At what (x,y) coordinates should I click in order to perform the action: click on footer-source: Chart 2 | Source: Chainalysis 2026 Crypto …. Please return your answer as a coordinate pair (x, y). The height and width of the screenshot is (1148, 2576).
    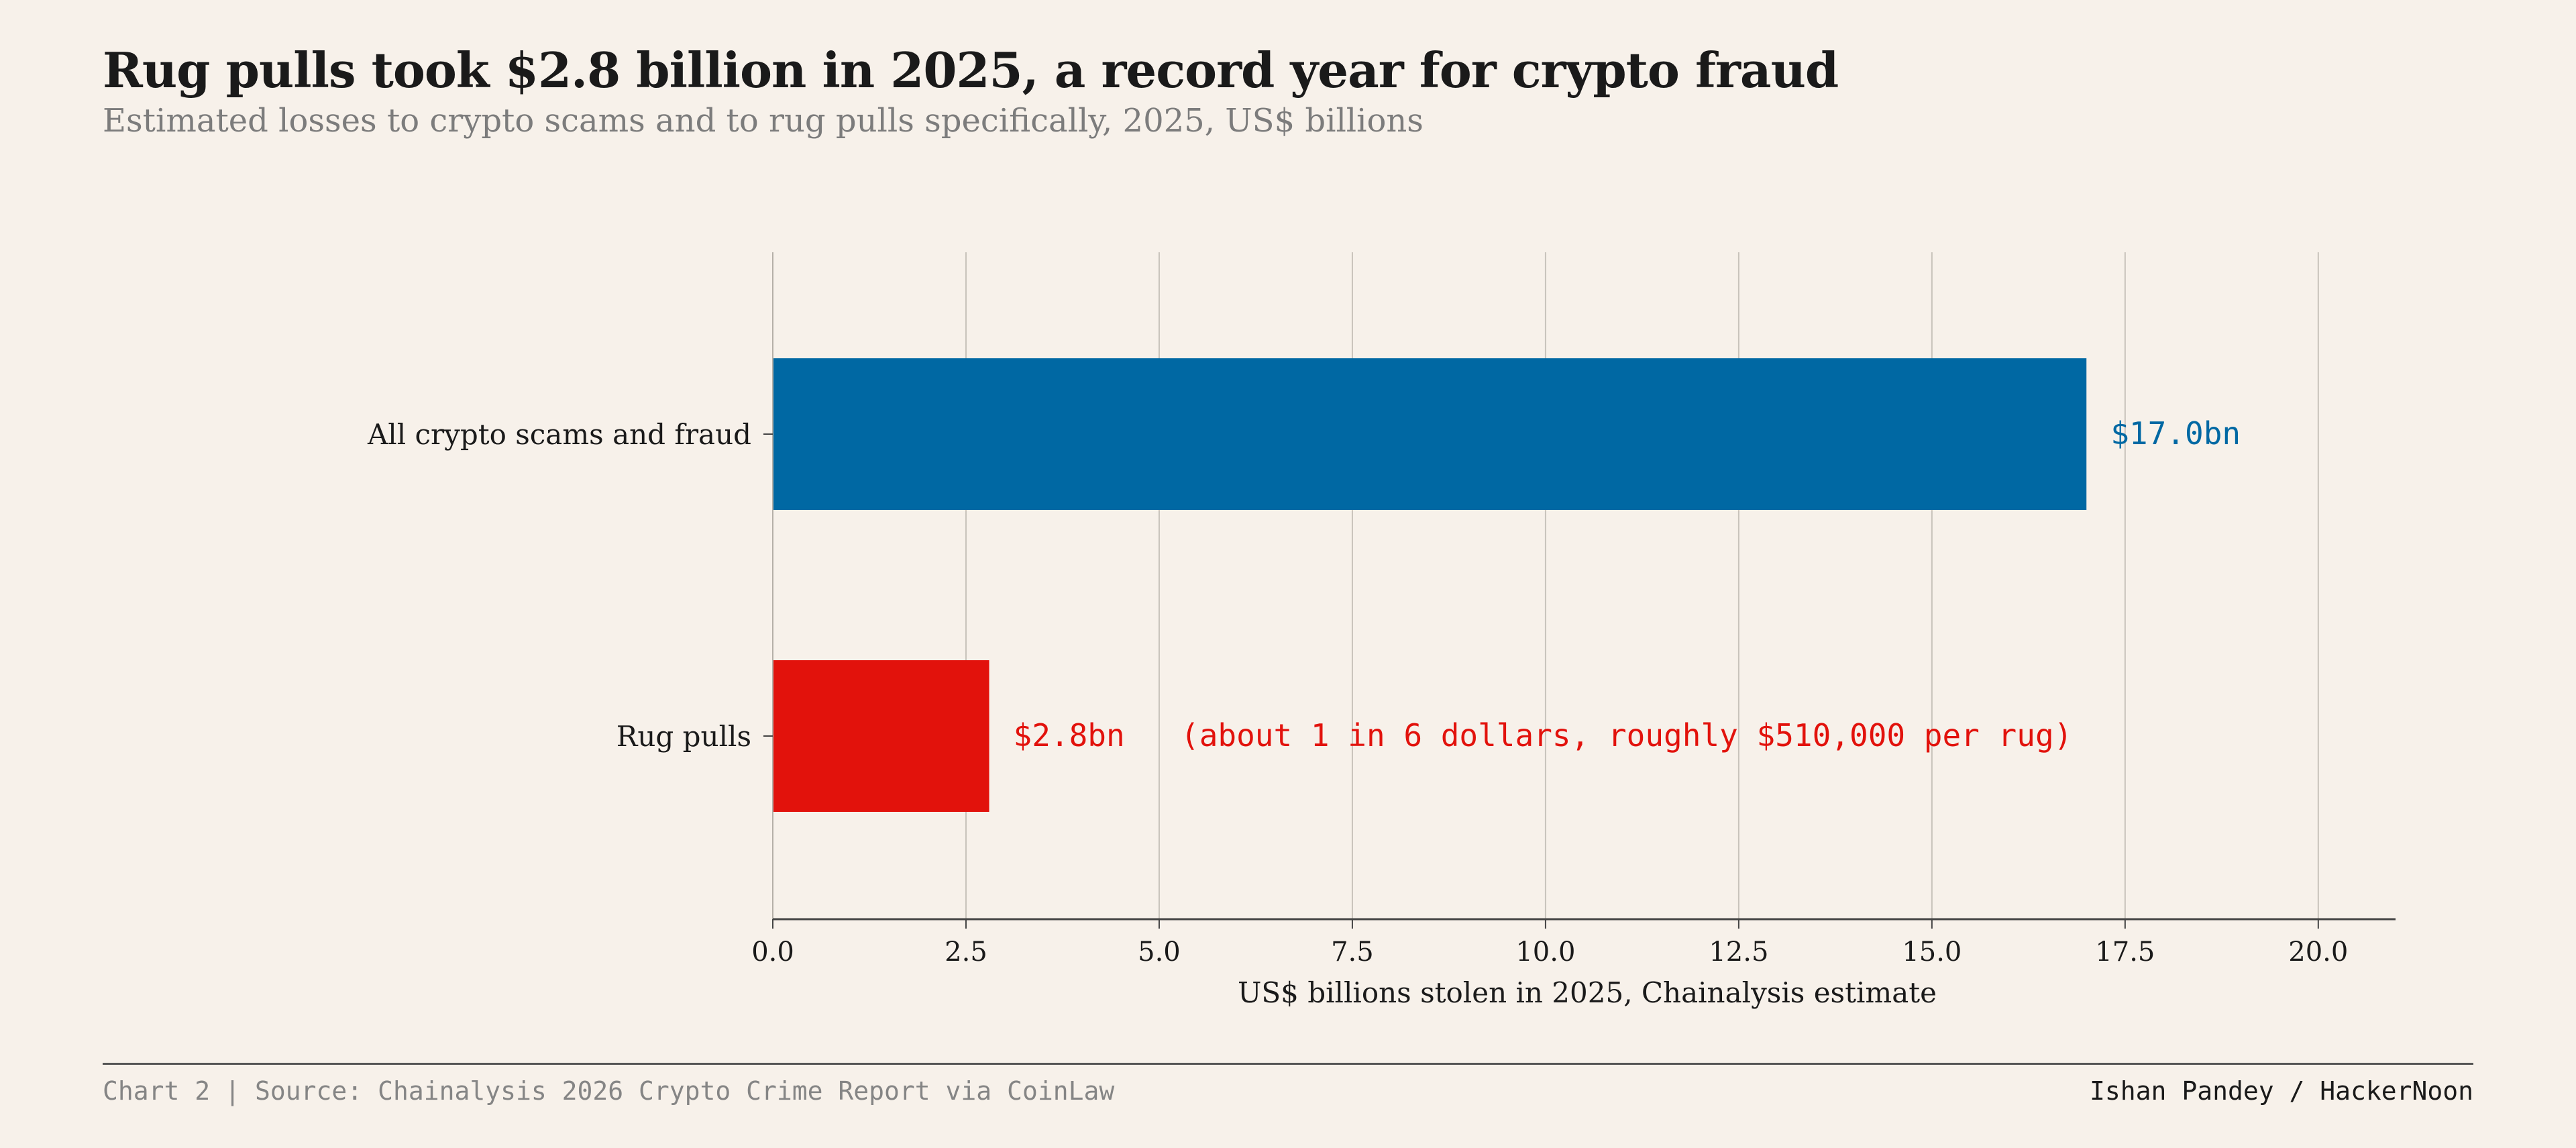
    Looking at the image, I should click on (608, 1091).